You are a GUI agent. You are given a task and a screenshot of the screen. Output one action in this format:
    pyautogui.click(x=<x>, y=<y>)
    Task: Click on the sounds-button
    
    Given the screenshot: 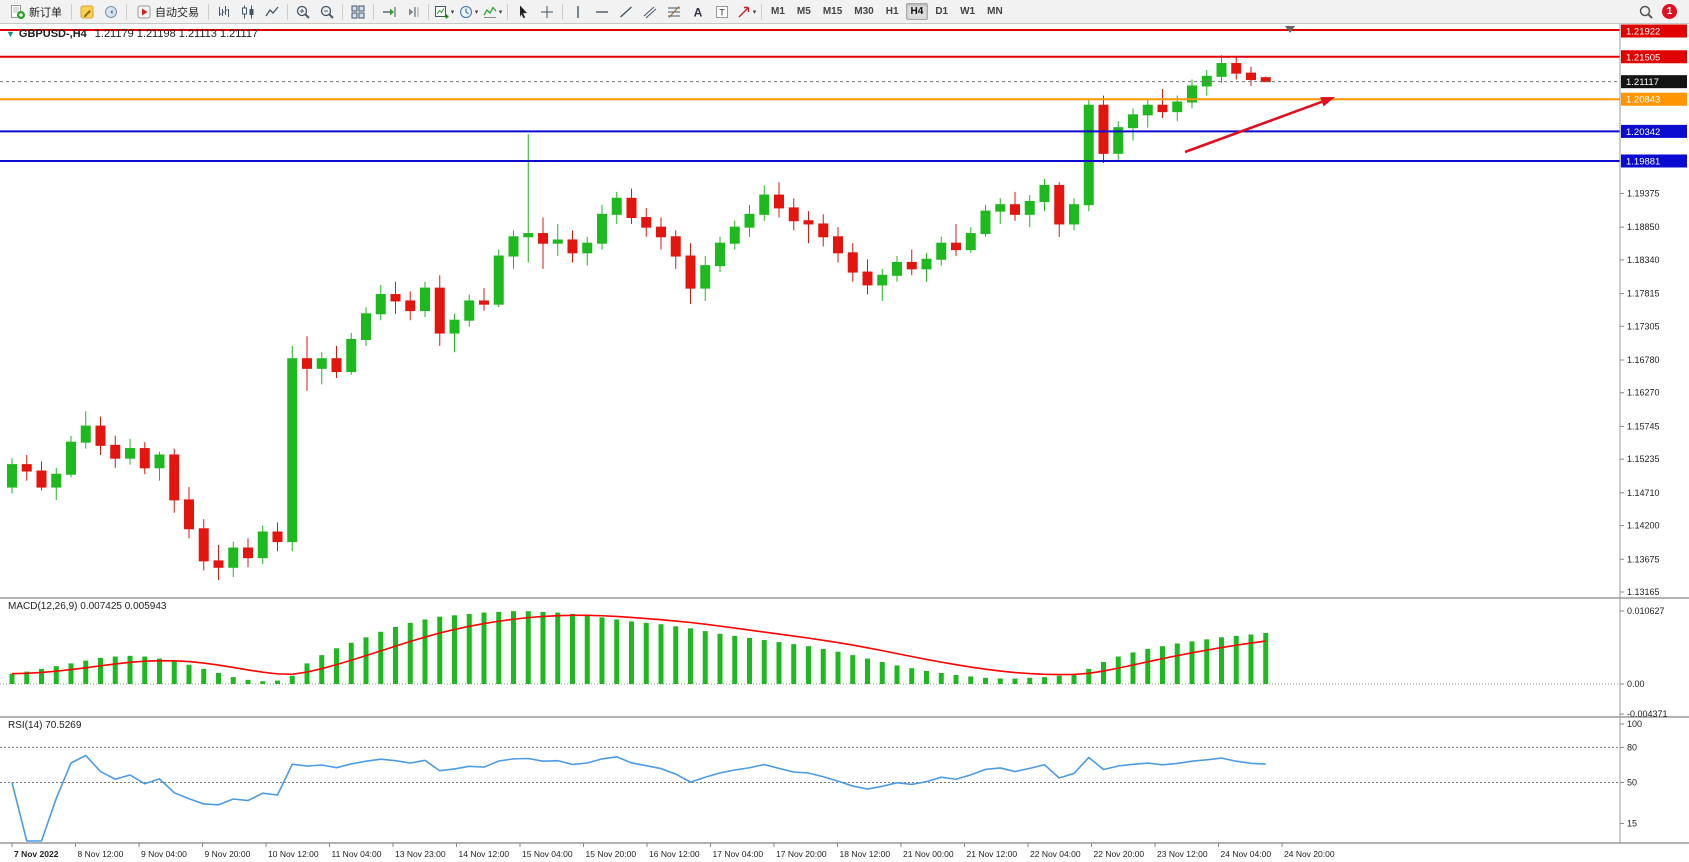 What is the action you would take?
    pyautogui.click(x=111, y=12)
    